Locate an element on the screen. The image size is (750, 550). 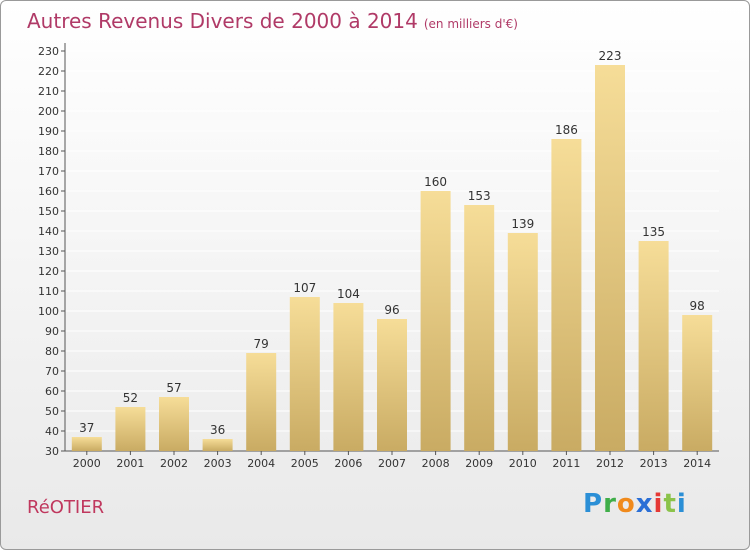
bar-value-label: 52 is located at coordinates (130, 398).